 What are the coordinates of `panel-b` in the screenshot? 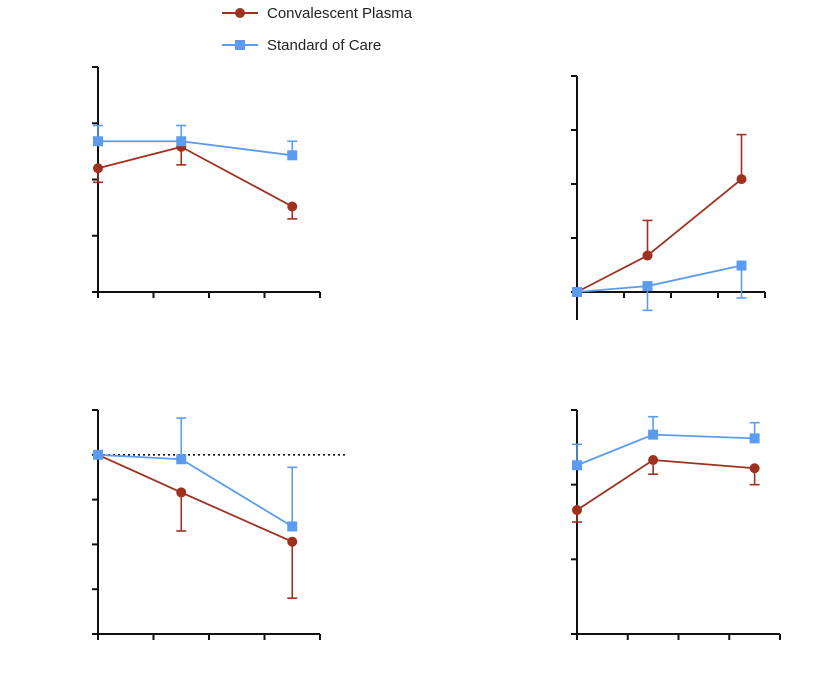 It's located at (668, 197).